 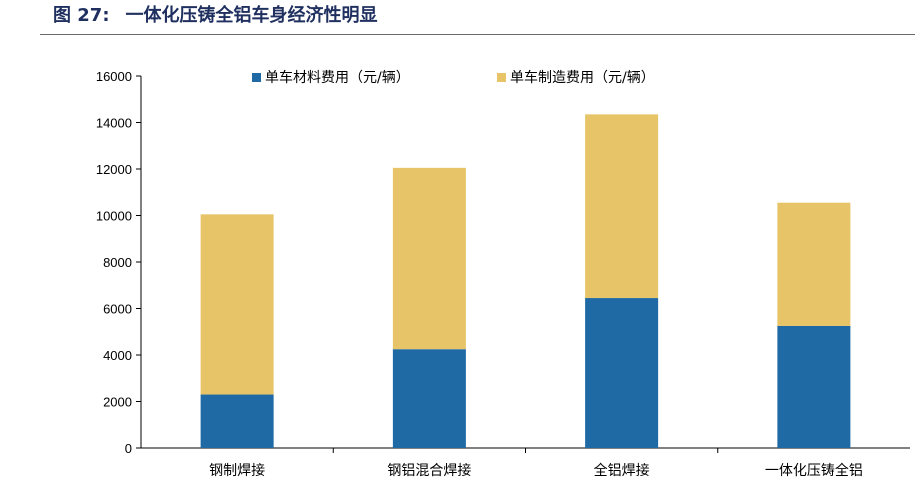 I want to click on x-category-label: 钢铝混合焊接, so click(x=429, y=470).